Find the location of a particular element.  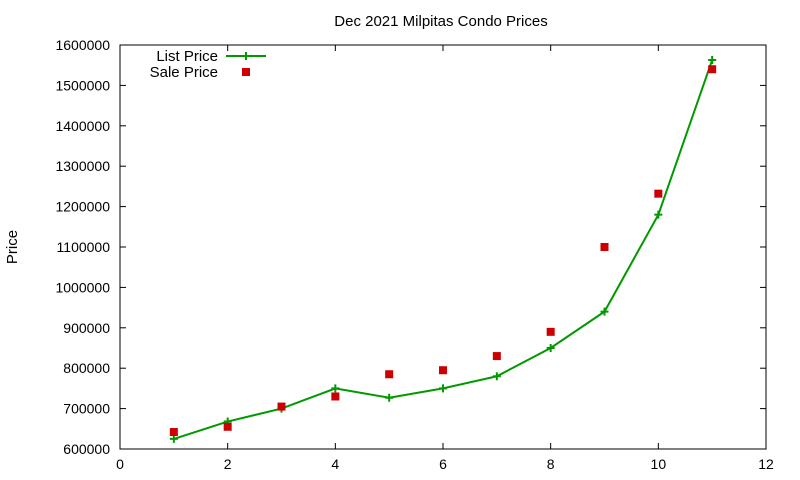

x-tick-label: 8 is located at coordinates (551, 464).